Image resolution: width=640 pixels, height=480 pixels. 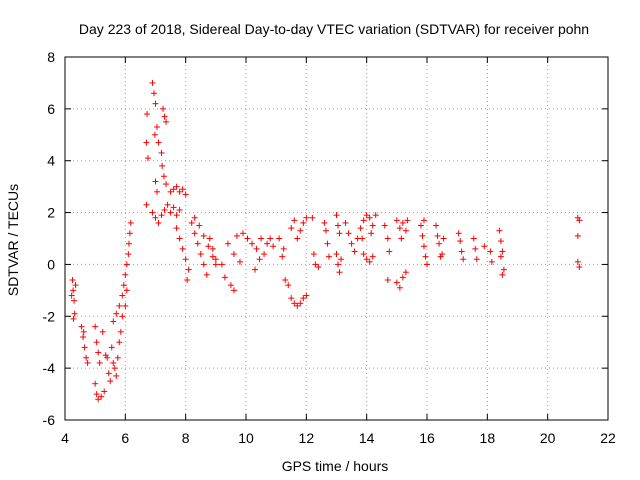 What do you see at coordinates (49, 420) in the screenshot?
I see `y-tick-label: -6` at bounding box center [49, 420].